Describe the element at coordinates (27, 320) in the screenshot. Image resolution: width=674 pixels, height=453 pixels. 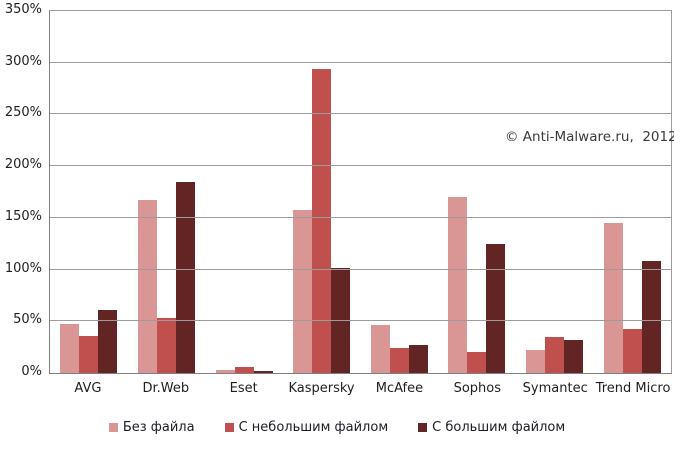
I see `y-tick-label-50: 50%` at that location.